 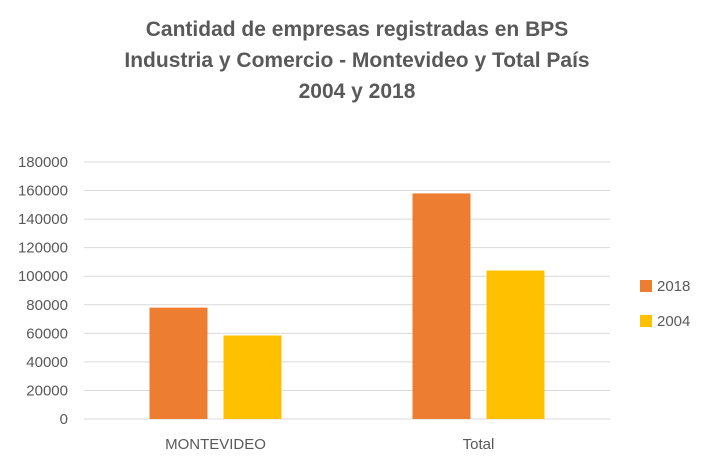 What do you see at coordinates (64, 419) in the screenshot?
I see `y-tick-label: 0` at bounding box center [64, 419].